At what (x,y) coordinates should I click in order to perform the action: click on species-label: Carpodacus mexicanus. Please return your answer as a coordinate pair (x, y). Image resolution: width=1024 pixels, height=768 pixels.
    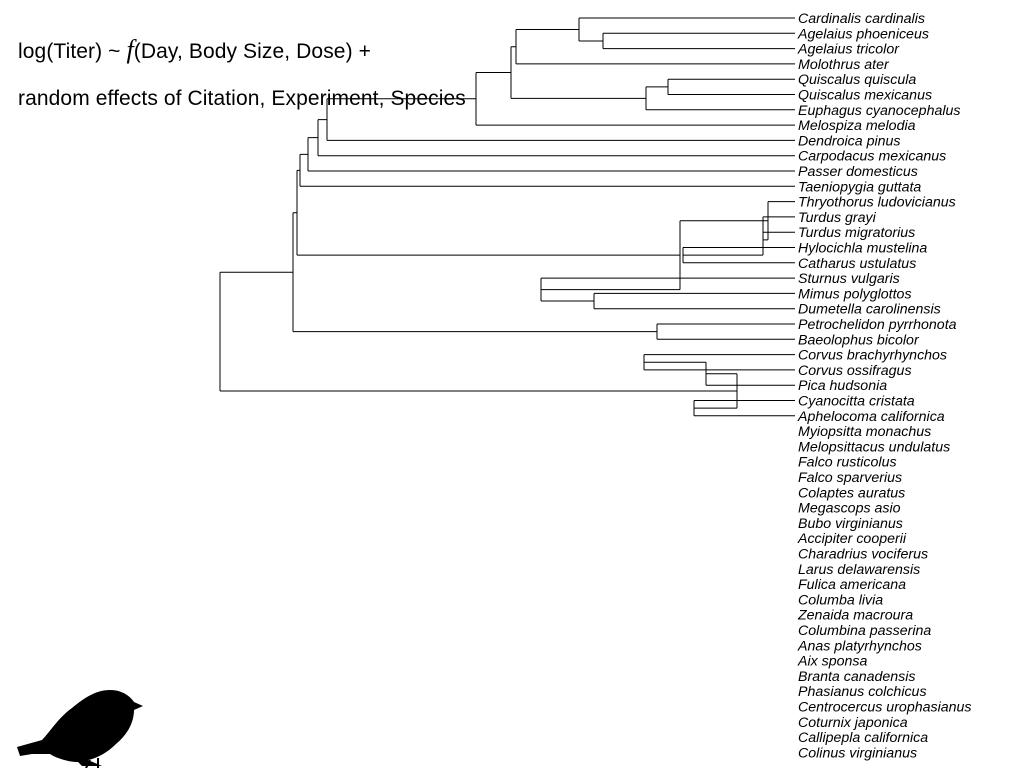
    Looking at the image, I should click on (872, 157).